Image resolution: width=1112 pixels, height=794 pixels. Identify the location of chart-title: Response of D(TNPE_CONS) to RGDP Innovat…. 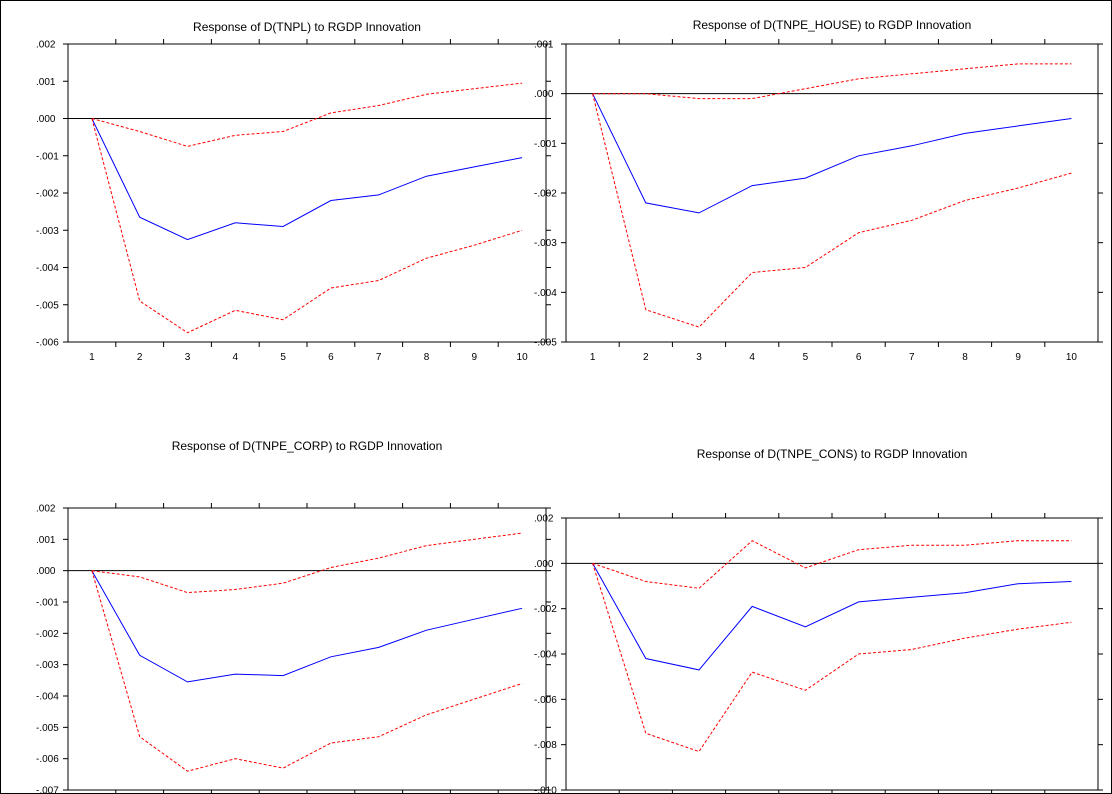
(832, 454).